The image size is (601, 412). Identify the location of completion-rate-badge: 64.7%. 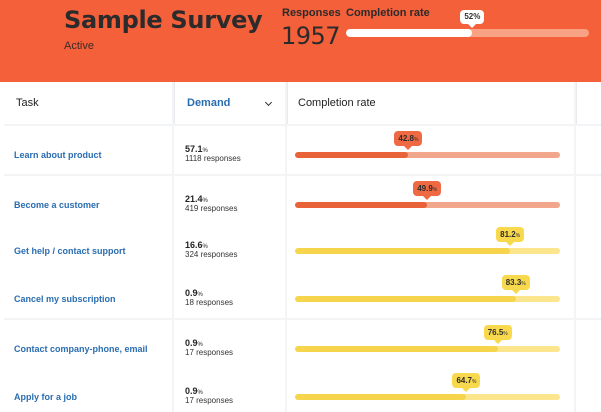
(466, 382).